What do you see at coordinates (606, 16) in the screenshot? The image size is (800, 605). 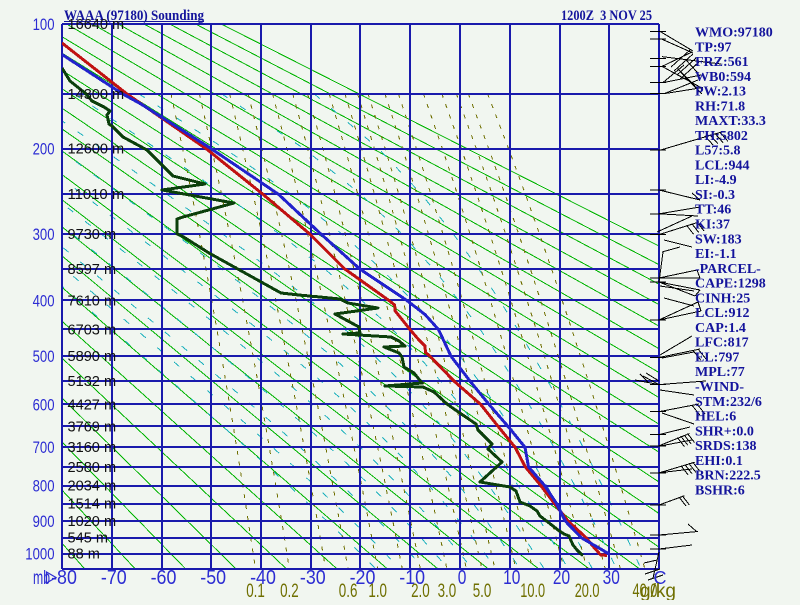 I see `svg-text: 1200Z 3 NOV 25` at bounding box center [606, 16].